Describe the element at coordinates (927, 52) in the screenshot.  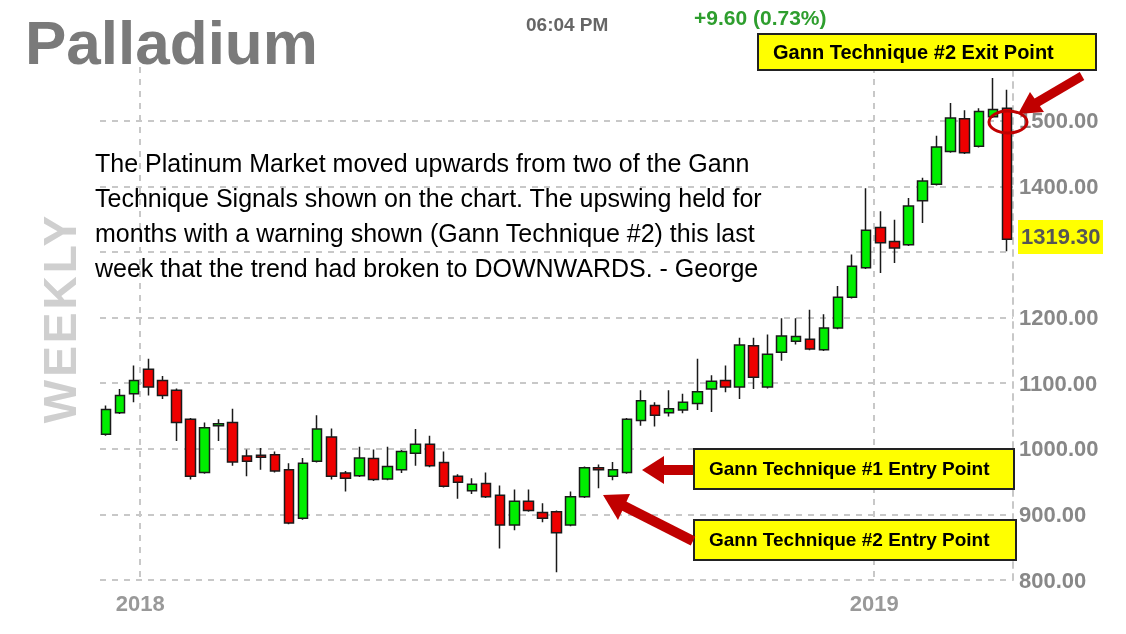
I see `annotation: Gann Technique #2 Exit Point` at that location.